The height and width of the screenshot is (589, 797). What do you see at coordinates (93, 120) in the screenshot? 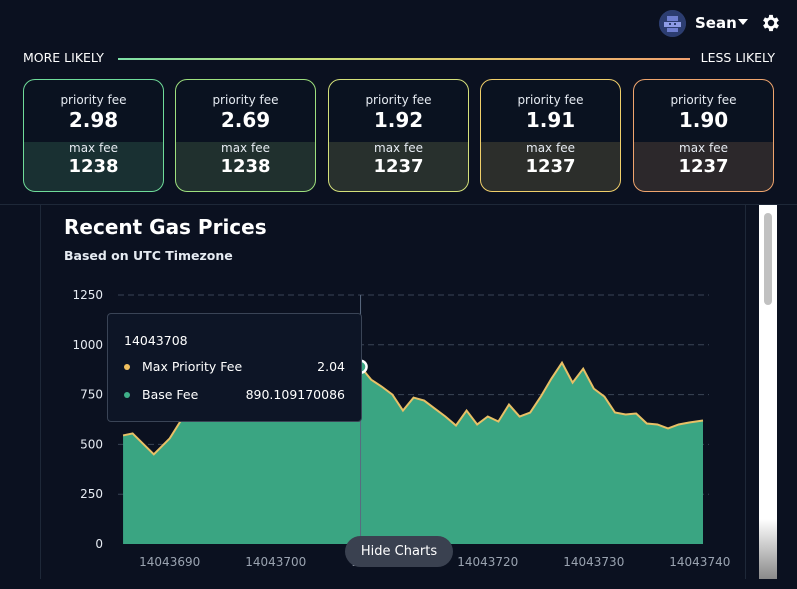
I see `priority-fee-value: 2.98` at bounding box center [93, 120].